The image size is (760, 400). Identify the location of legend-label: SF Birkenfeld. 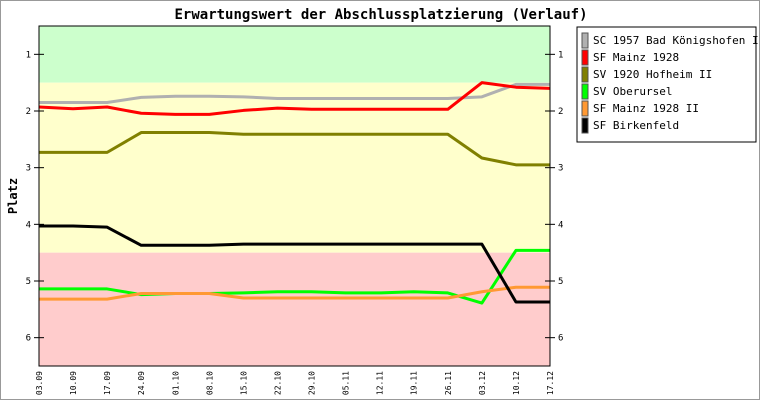
(636, 125).